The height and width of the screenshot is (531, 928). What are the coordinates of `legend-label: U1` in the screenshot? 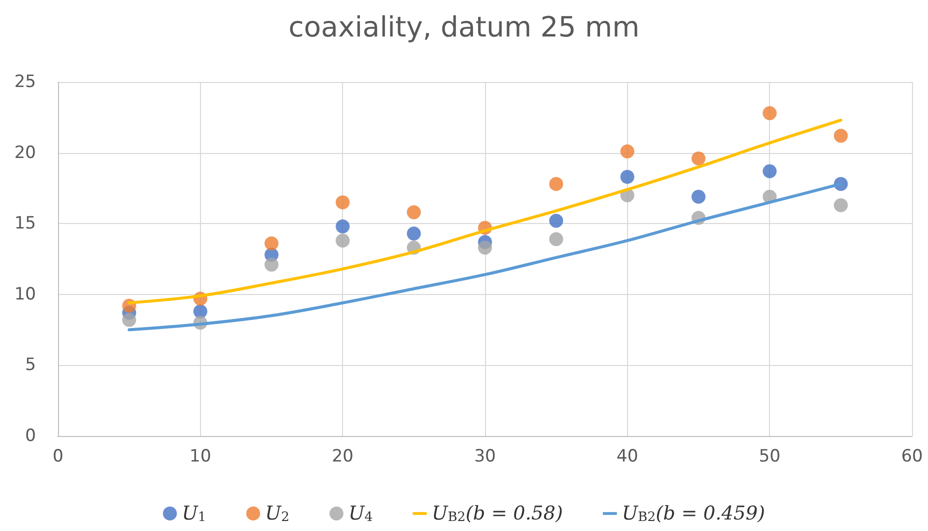 It's located at (194, 513).